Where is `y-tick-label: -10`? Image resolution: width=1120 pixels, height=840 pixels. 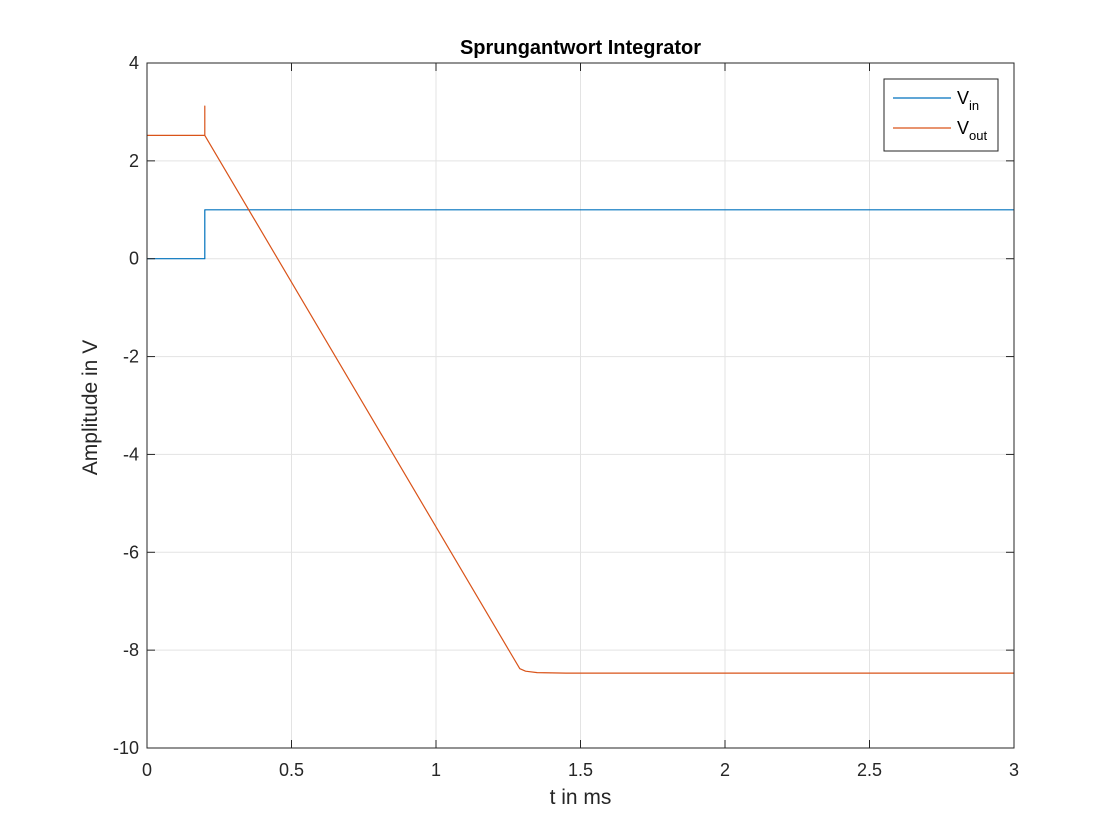 y-tick-label: -10 is located at coordinates (126, 748).